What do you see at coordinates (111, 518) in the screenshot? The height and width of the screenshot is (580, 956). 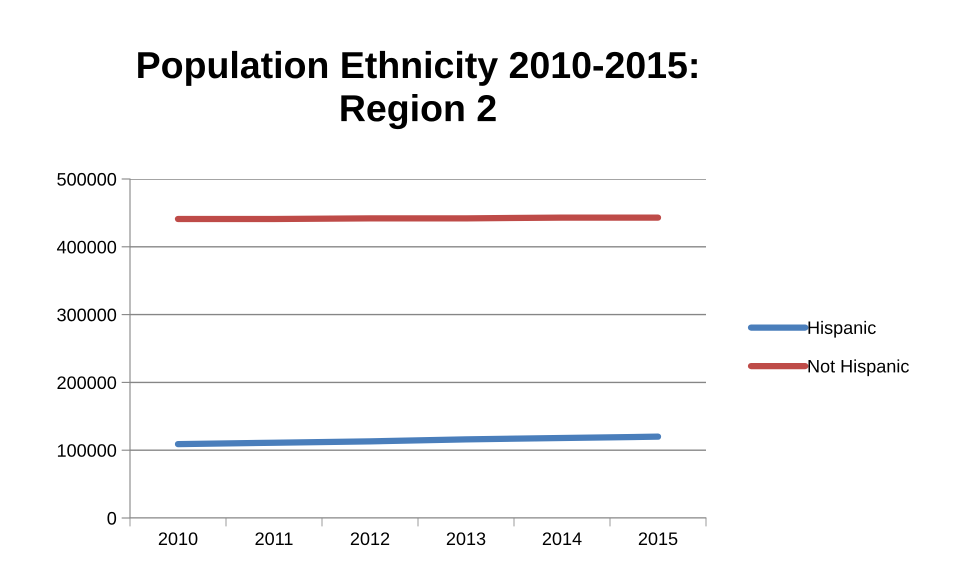 I see `y-tick-label: 0` at bounding box center [111, 518].